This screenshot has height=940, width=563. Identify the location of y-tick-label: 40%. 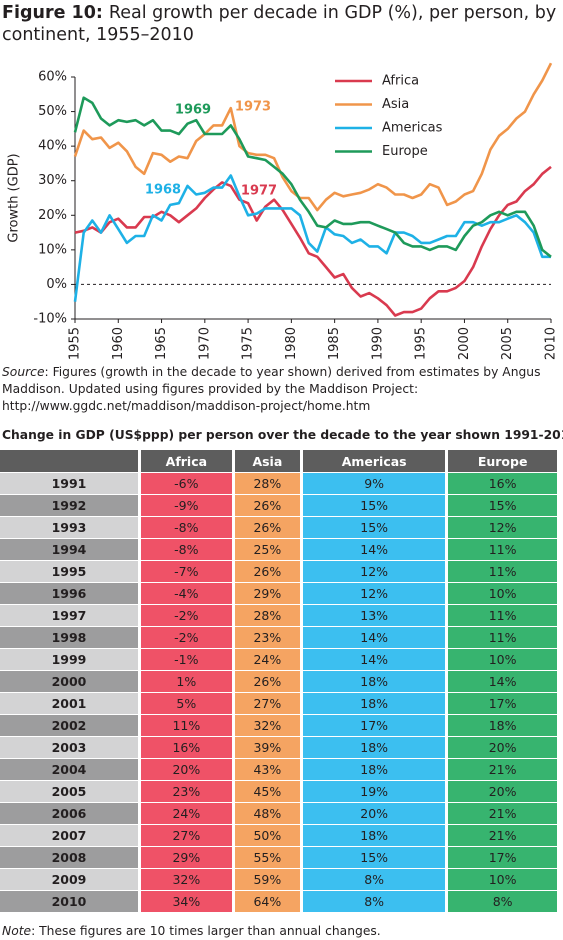
(52, 146).